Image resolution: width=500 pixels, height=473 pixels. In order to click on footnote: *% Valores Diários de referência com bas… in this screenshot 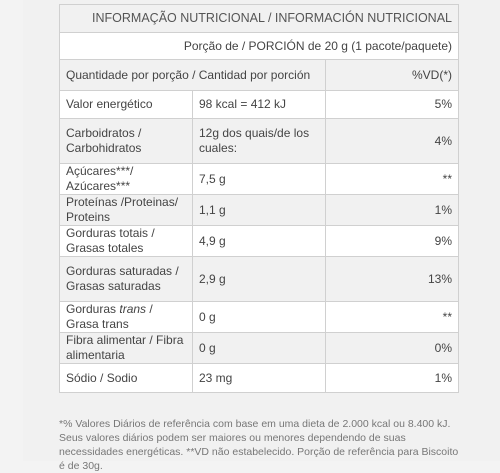, I will do `click(259, 445)`.